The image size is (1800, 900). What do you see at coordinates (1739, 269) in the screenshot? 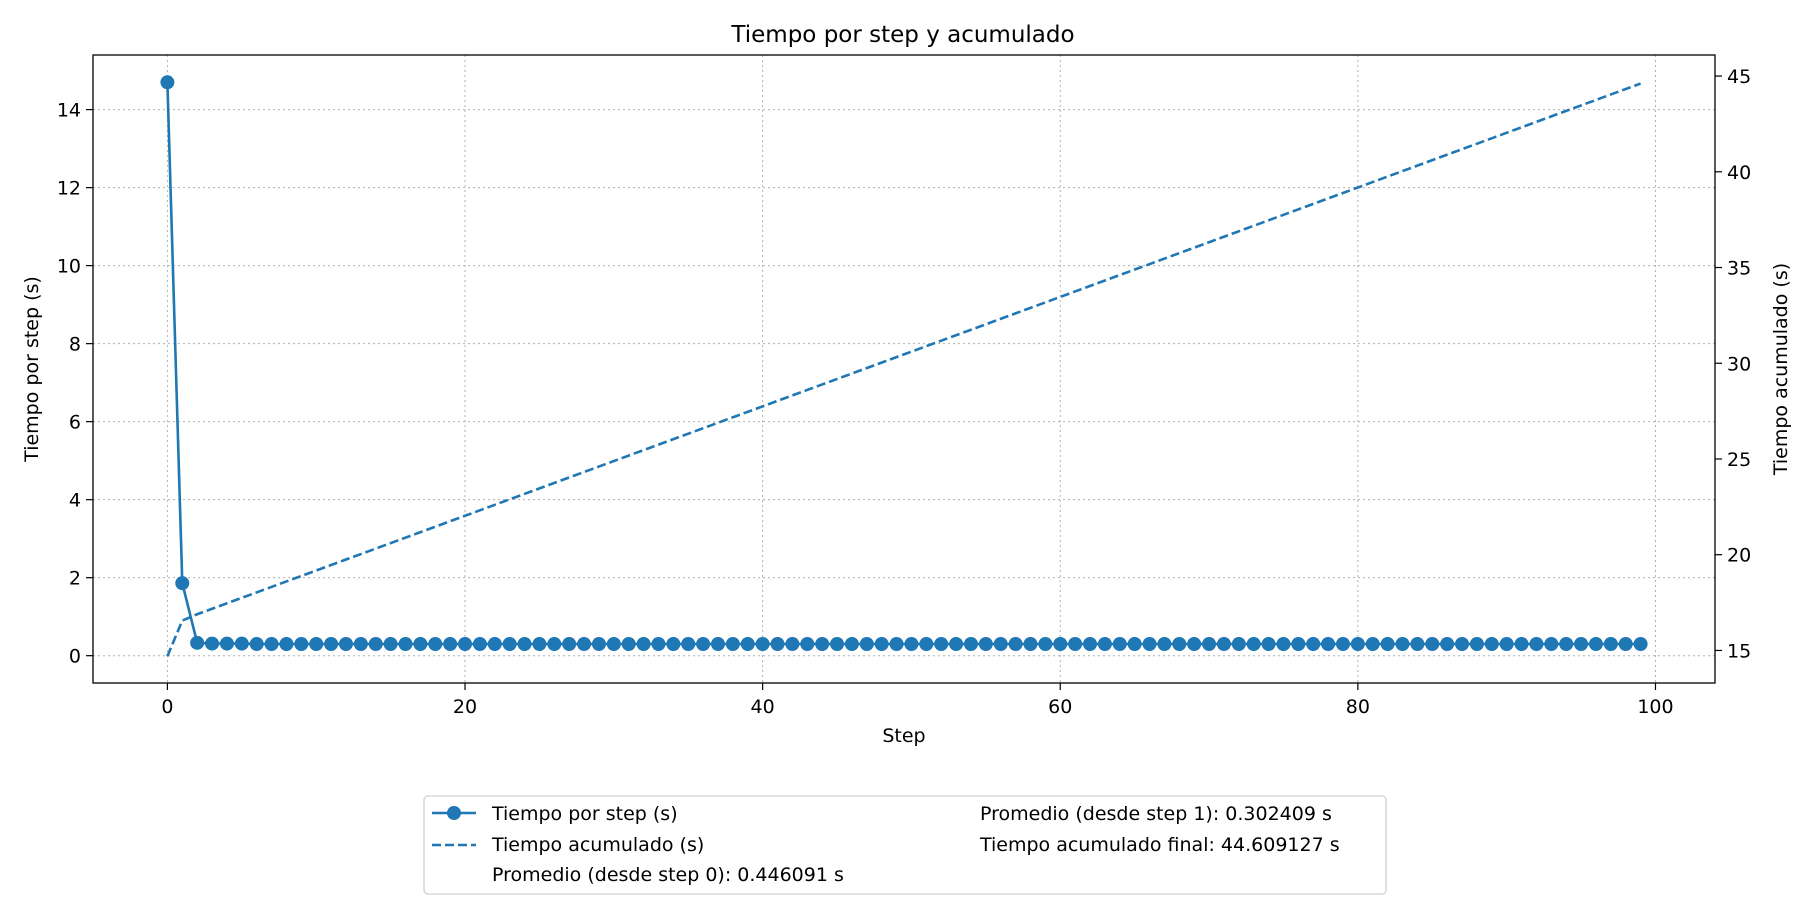
I see `y-tick-label-right: 35` at bounding box center [1739, 269].